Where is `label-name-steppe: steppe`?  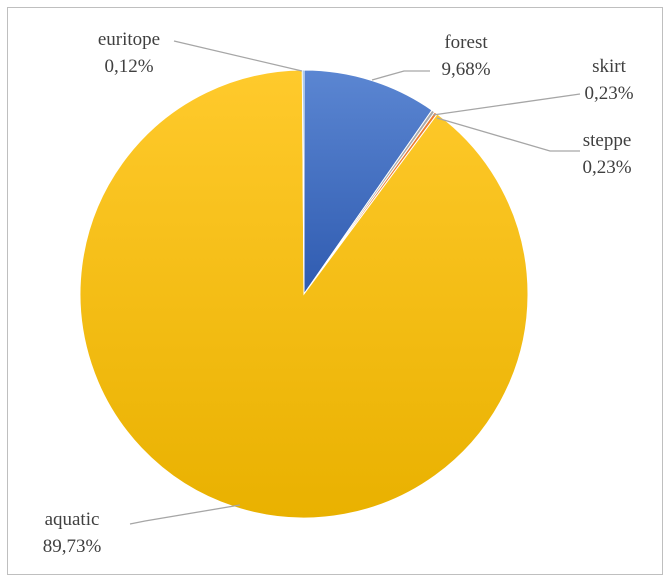
label-name-steppe: steppe is located at coordinates (607, 140).